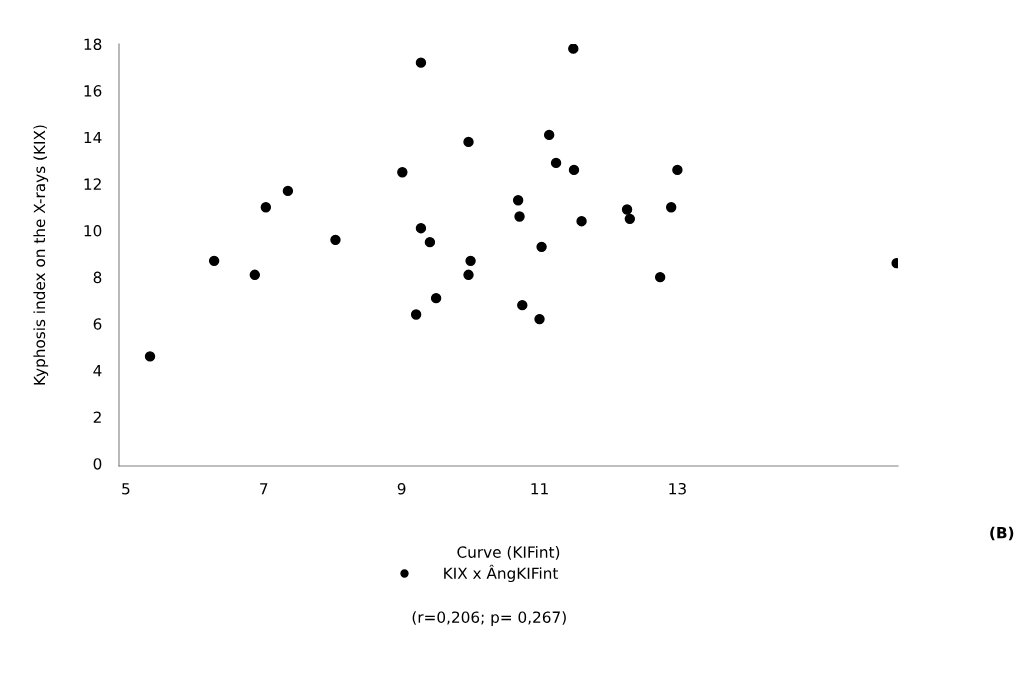 The image size is (1030, 676). What do you see at coordinates (93, 230) in the screenshot?
I see `y-tick-label: 10` at bounding box center [93, 230].